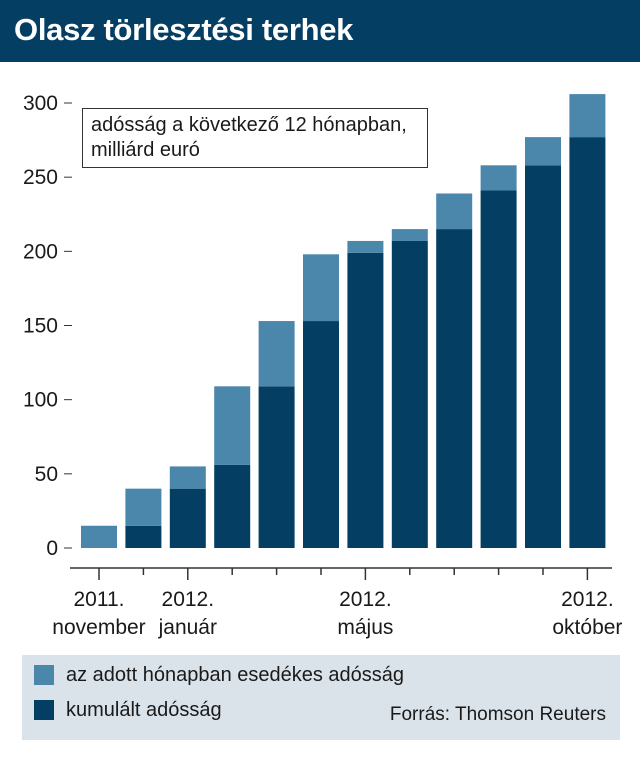  What do you see at coordinates (184, 29) in the screenshot?
I see `chart-title: Olasz törlesztési terhek` at bounding box center [184, 29].